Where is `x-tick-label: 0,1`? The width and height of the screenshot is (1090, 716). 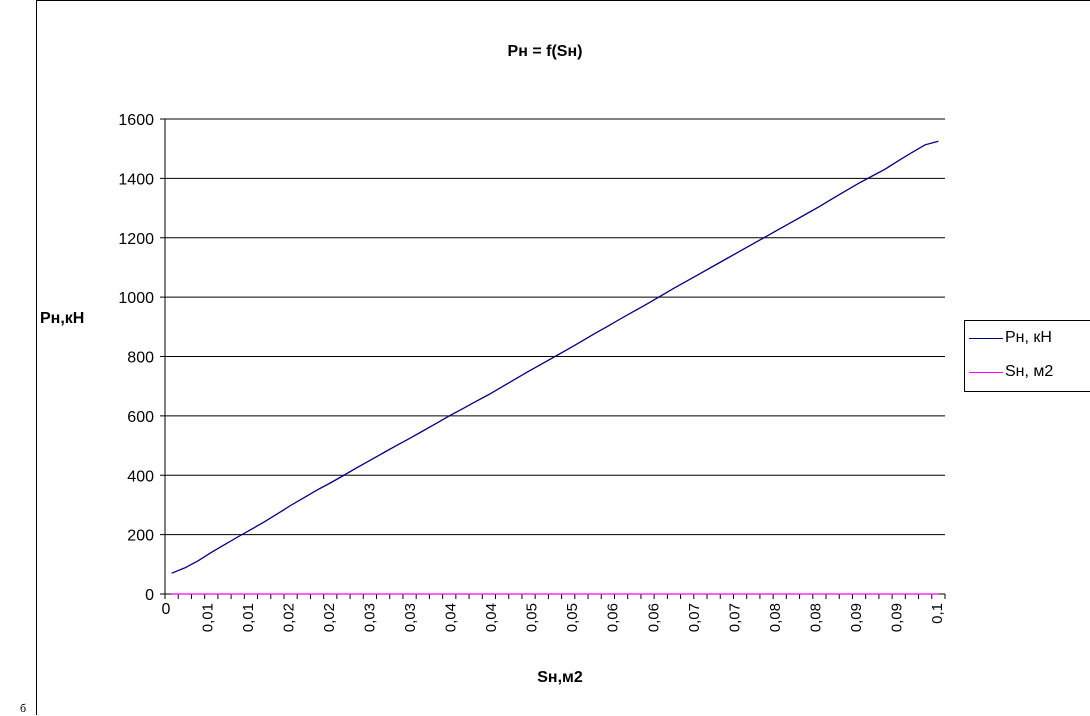 x-tick-label: 0,1 is located at coordinates (937, 613).